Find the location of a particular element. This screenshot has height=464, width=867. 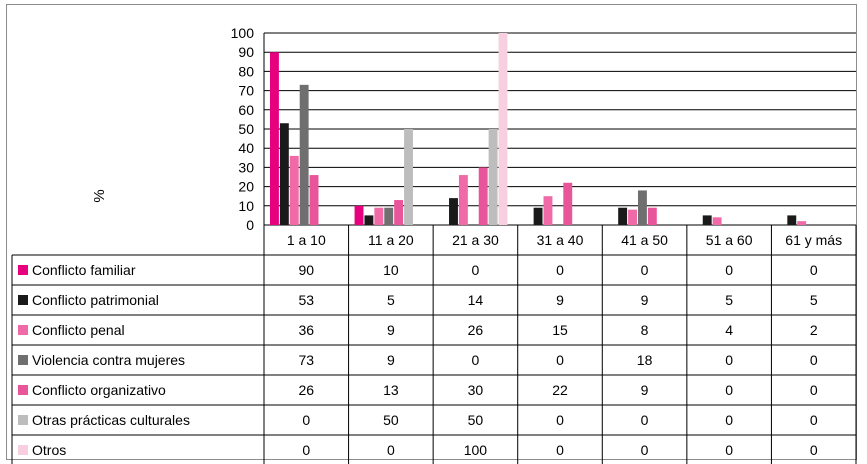

y-tick-label: 70 is located at coordinates (246, 91).